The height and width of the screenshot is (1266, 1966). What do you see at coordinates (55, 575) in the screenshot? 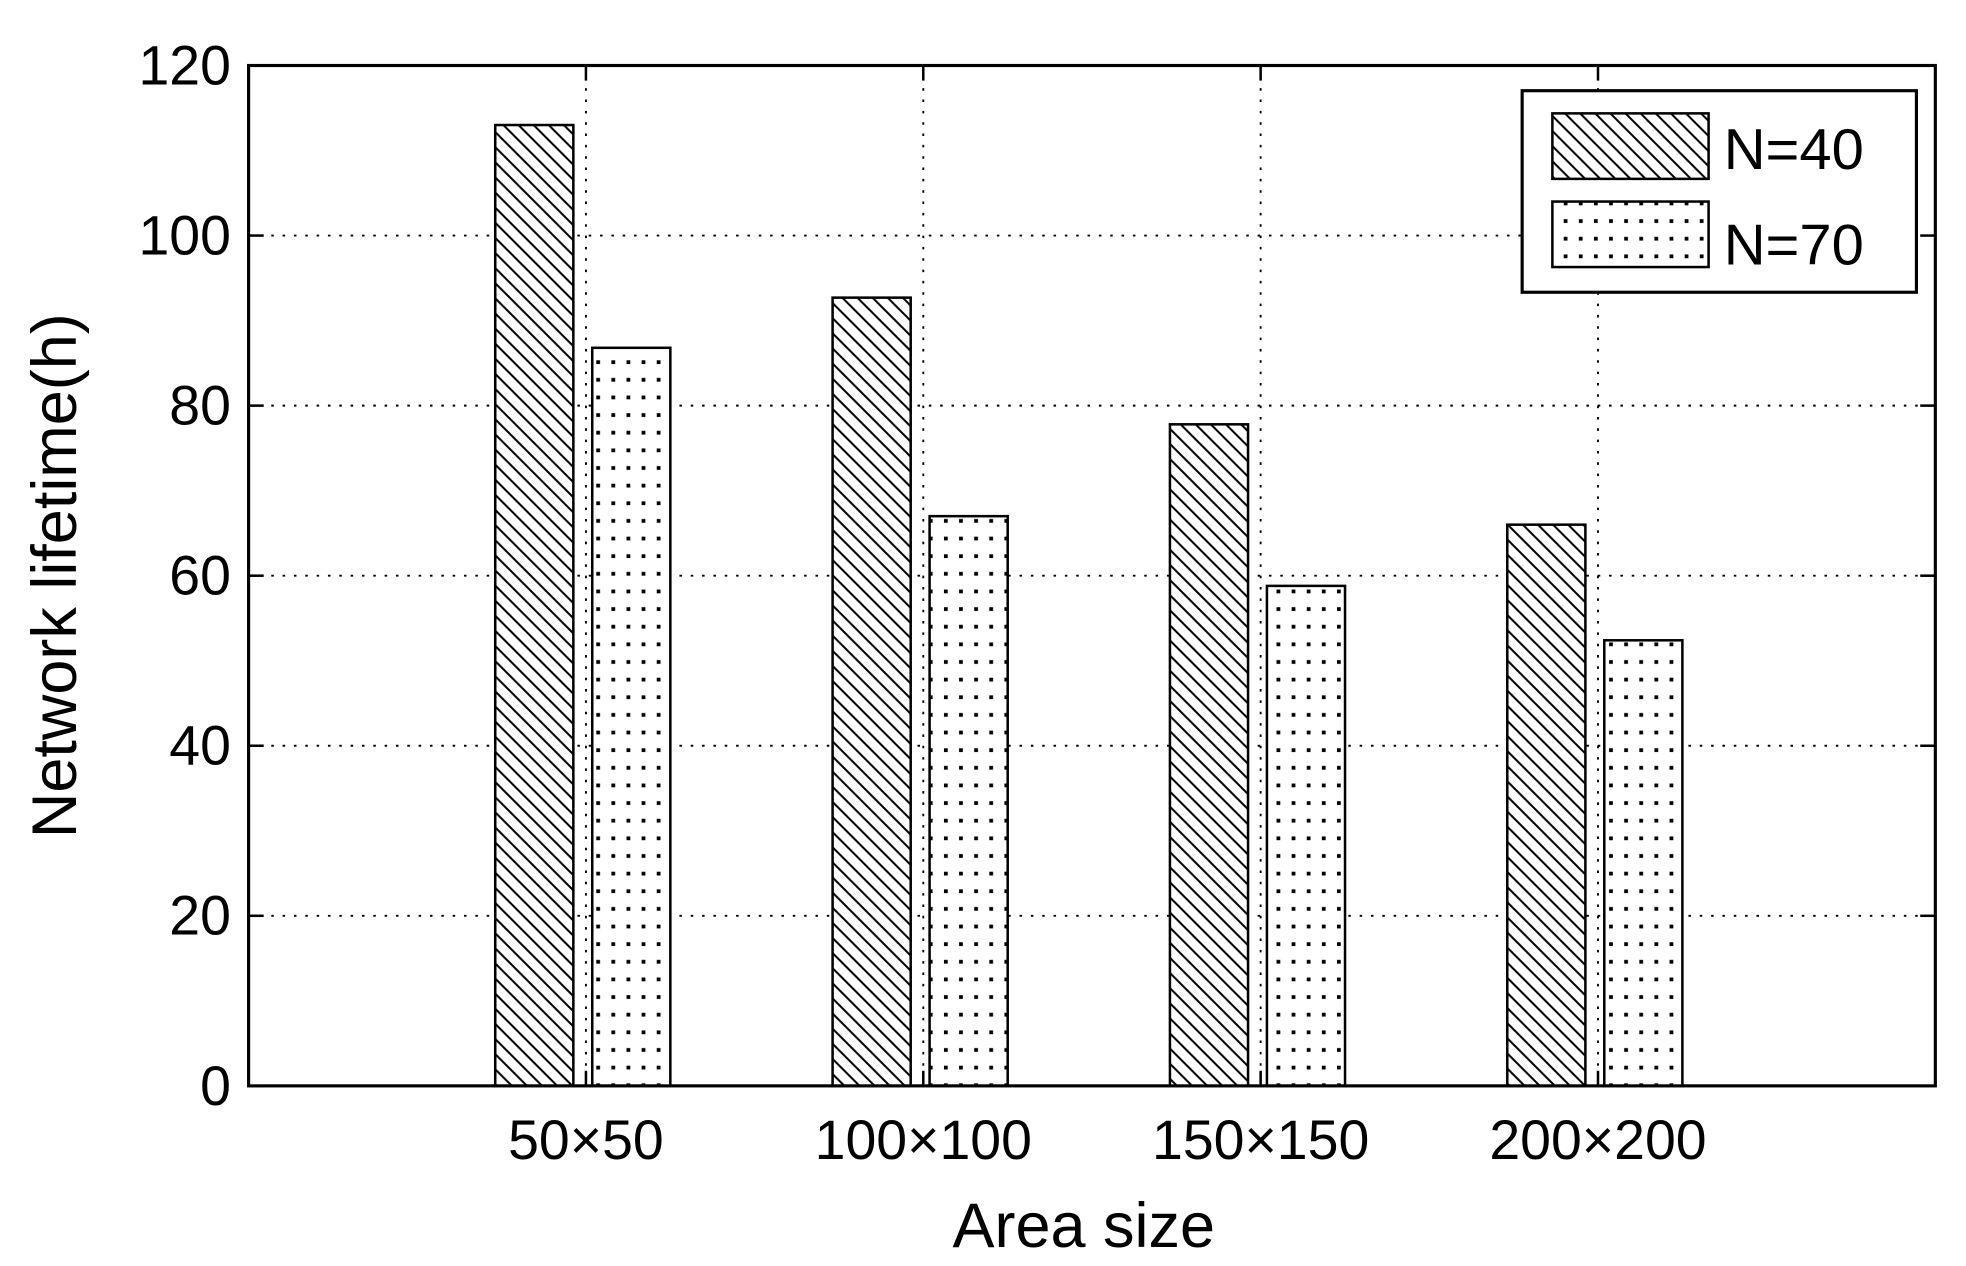
I see `y-axis-label: Network lifetime(h)` at bounding box center [55, 575].